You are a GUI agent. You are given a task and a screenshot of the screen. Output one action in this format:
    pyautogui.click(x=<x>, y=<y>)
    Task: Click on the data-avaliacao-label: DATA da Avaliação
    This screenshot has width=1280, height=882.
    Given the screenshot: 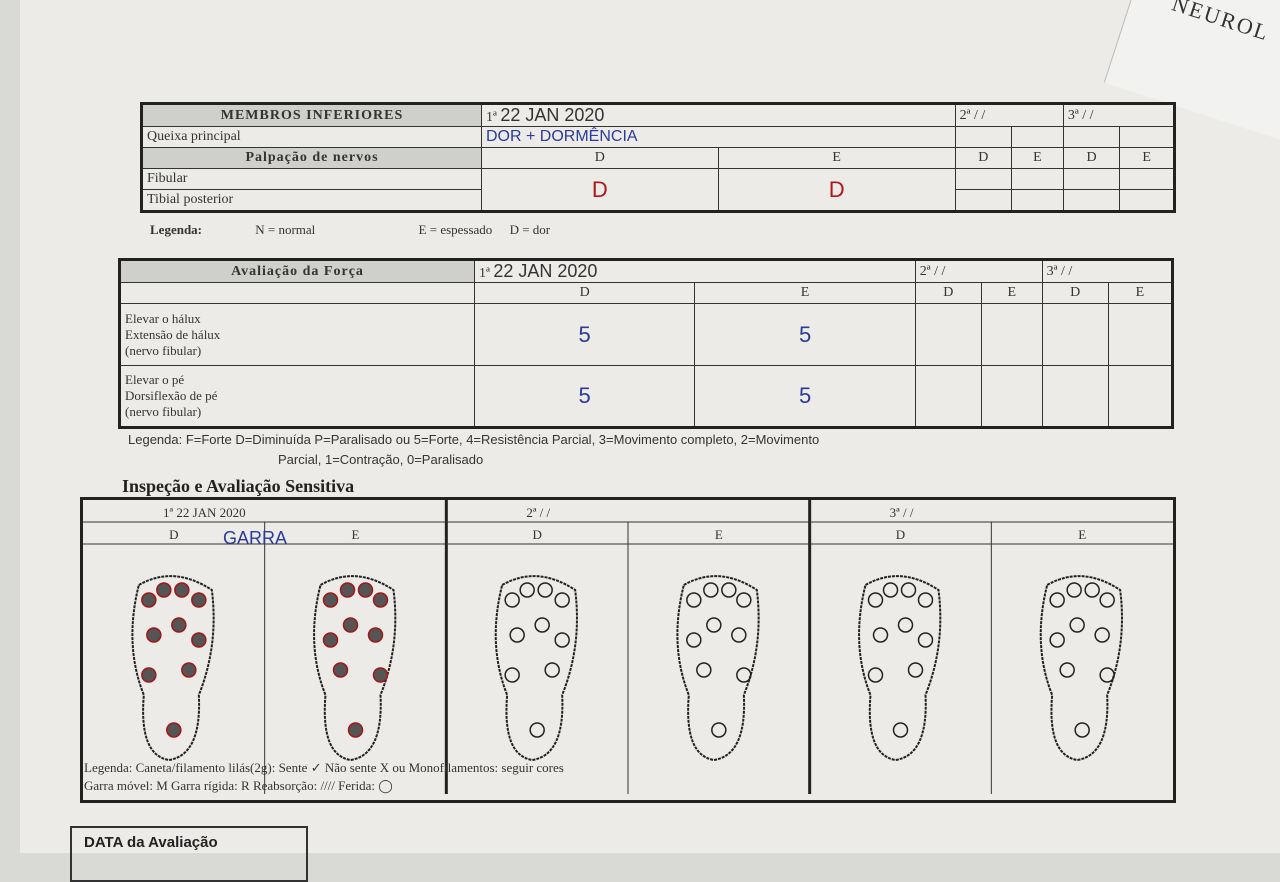 What is the action you would take?
    pyautogui.click(x=189, y=854)
    